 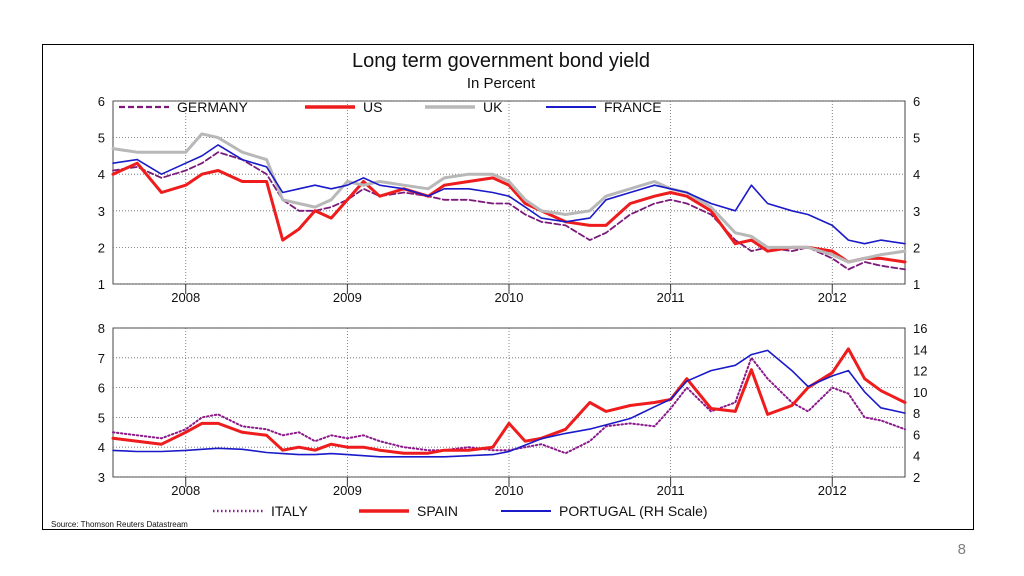 I want to click on y-tick-label: 2, so click(x=101, y=247).